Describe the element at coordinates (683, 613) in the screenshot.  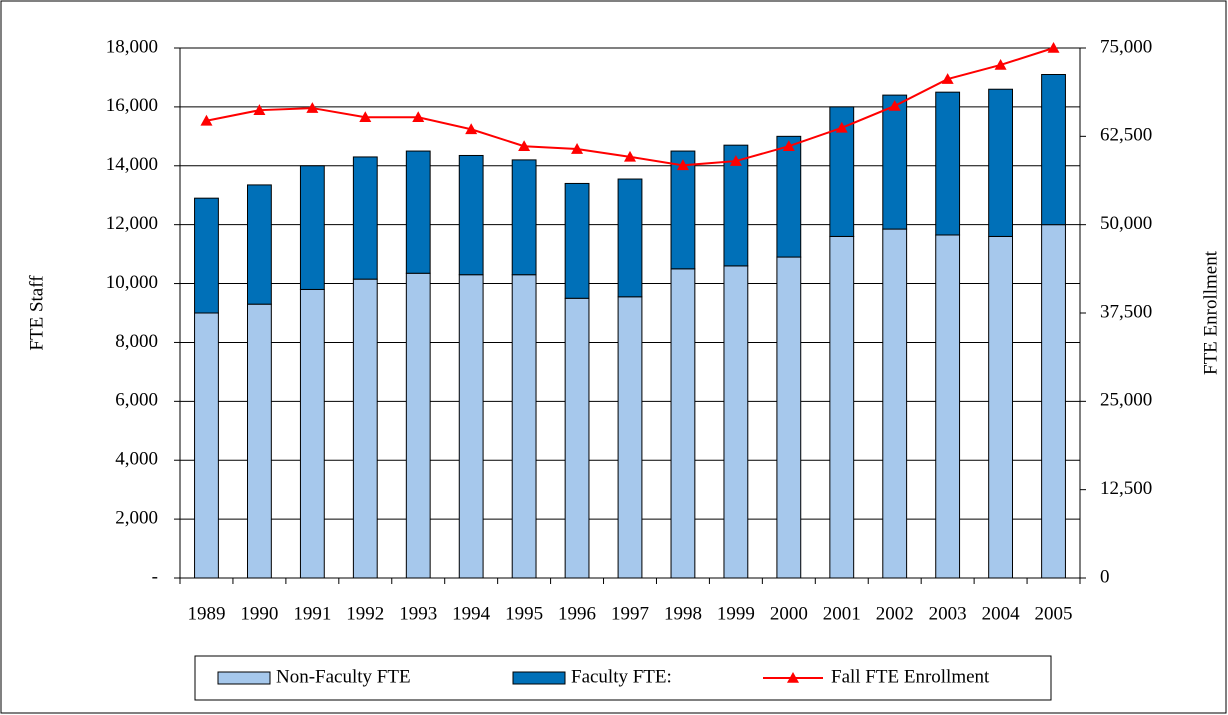
I see `x-tick-label: 1998` at that location.